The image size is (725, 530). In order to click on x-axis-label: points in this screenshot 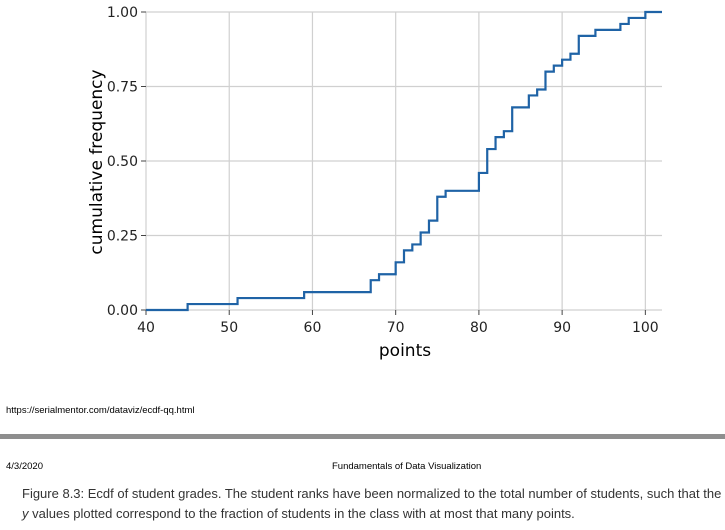, I will do `click(405, 351)`.